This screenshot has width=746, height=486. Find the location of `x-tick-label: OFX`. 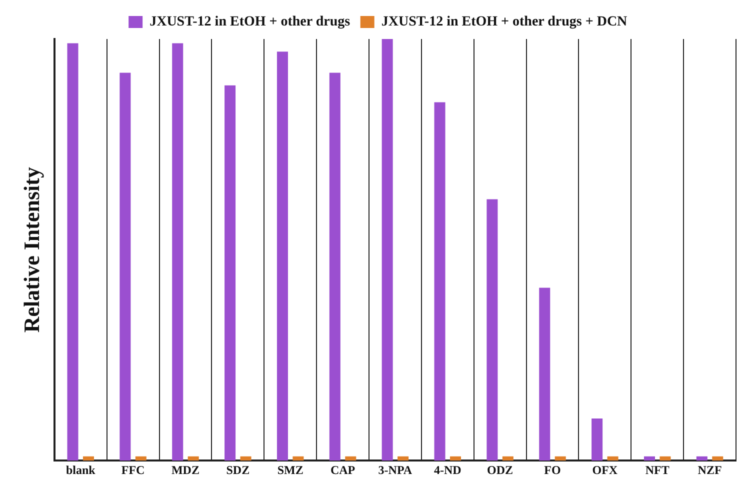

x-tick-label: OFX is located at coordinates (605, 469).